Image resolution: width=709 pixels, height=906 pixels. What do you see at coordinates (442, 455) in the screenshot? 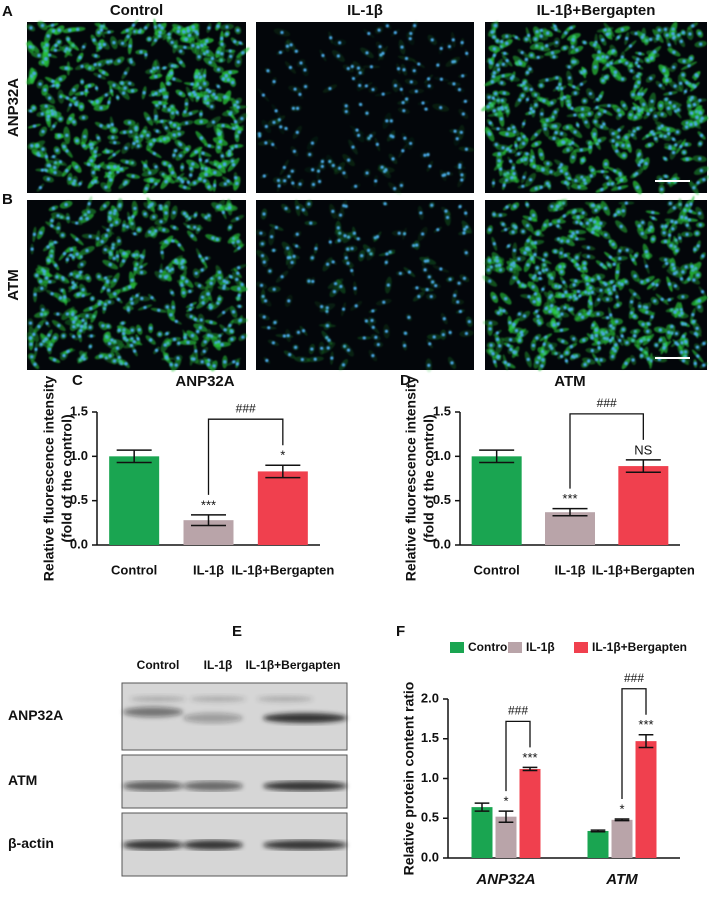
I see `y-tick-label: 1.0` at bounding box center [442, 455].